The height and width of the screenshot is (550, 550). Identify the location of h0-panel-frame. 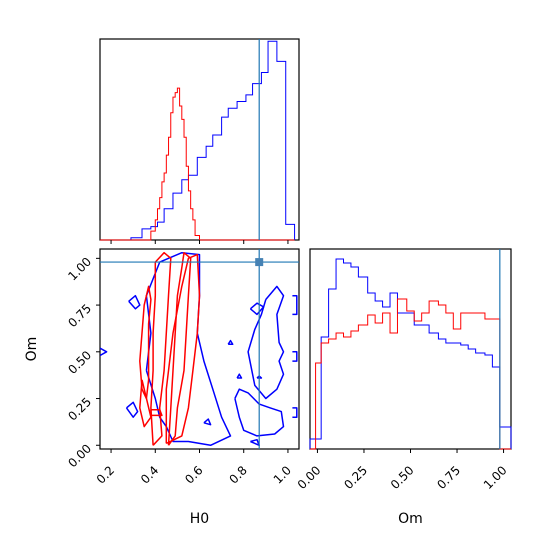
(199, 139).